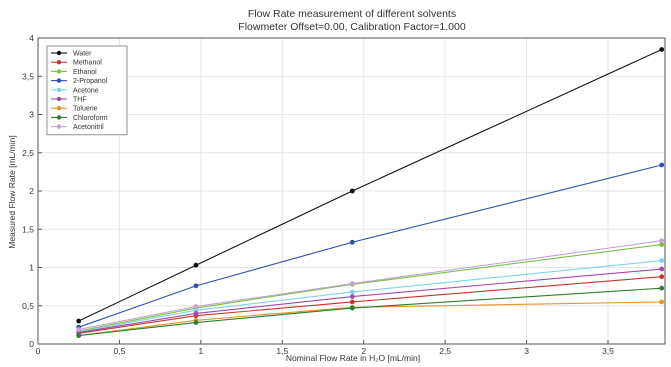 This screenshot has width=671, height=367. What do you see at coordinates (90, 118) in the screenshot?
I see `legend-label-chloroform: Chloroform` at bounding box center [90, 118].